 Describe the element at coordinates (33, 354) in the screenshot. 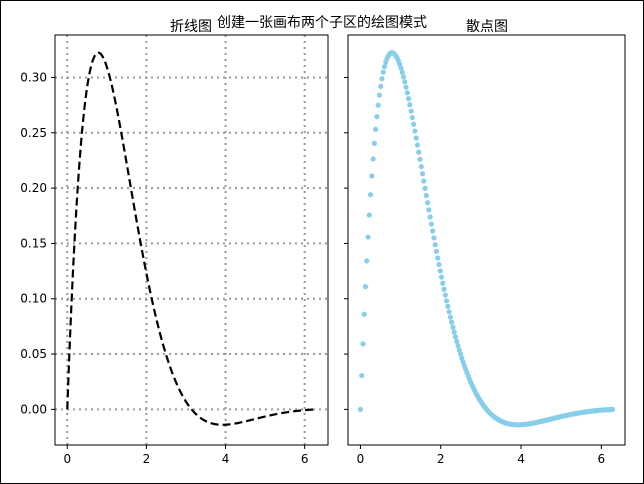

I see `y-tick-label: 0.05` at that location.